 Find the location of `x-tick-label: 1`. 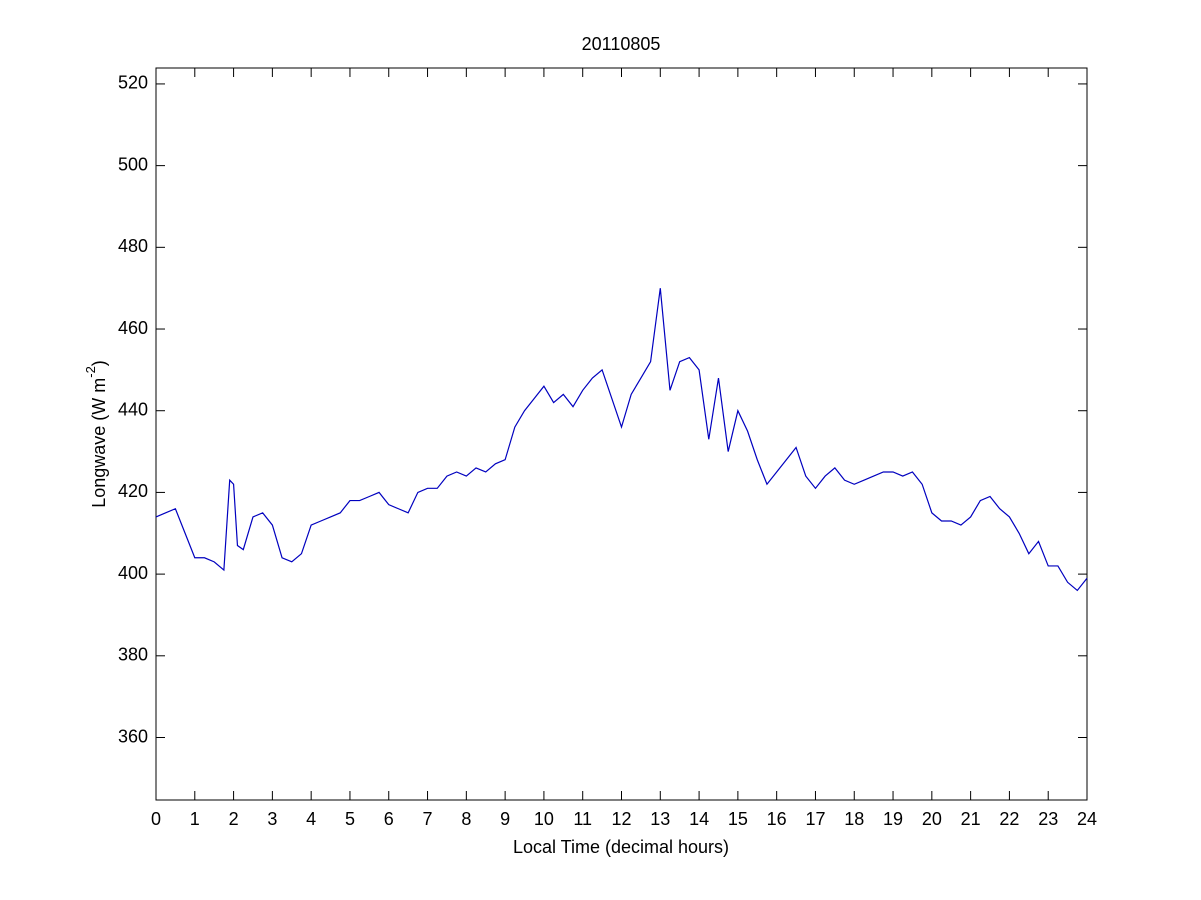

x-tick-label: 1 is located at coordinates (195, 819).